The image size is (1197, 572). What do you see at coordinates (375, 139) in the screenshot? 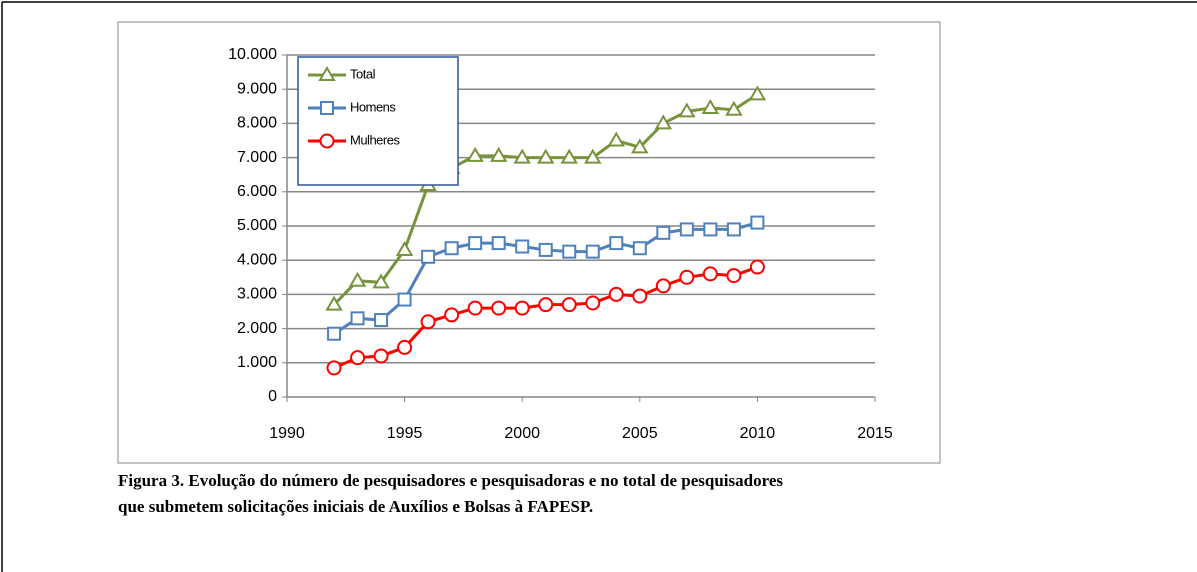
I see `legend-label: Mulheres` at bounding box center [375, 139].